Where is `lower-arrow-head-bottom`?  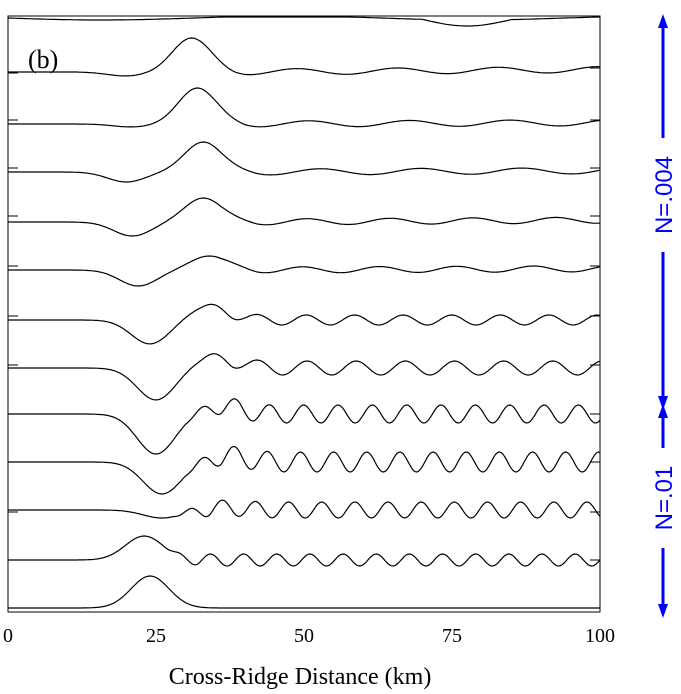 lower-arrow-head-bottom is located at coordinates (663, 611).